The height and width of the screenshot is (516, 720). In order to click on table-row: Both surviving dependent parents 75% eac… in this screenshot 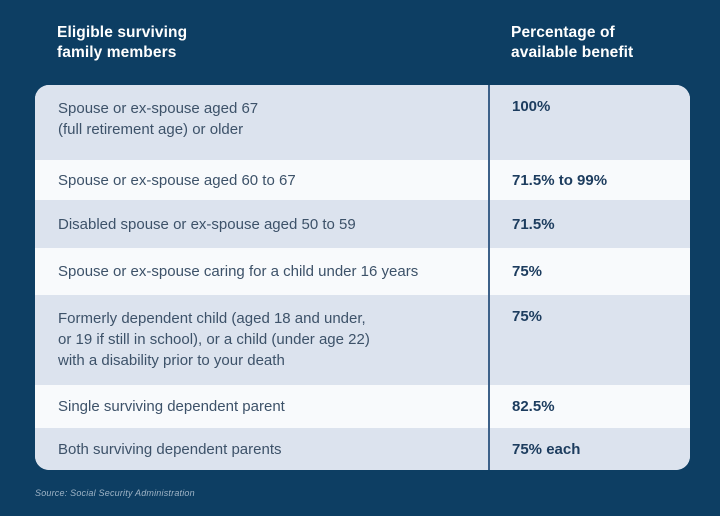, I will do `click(362, 449)`.